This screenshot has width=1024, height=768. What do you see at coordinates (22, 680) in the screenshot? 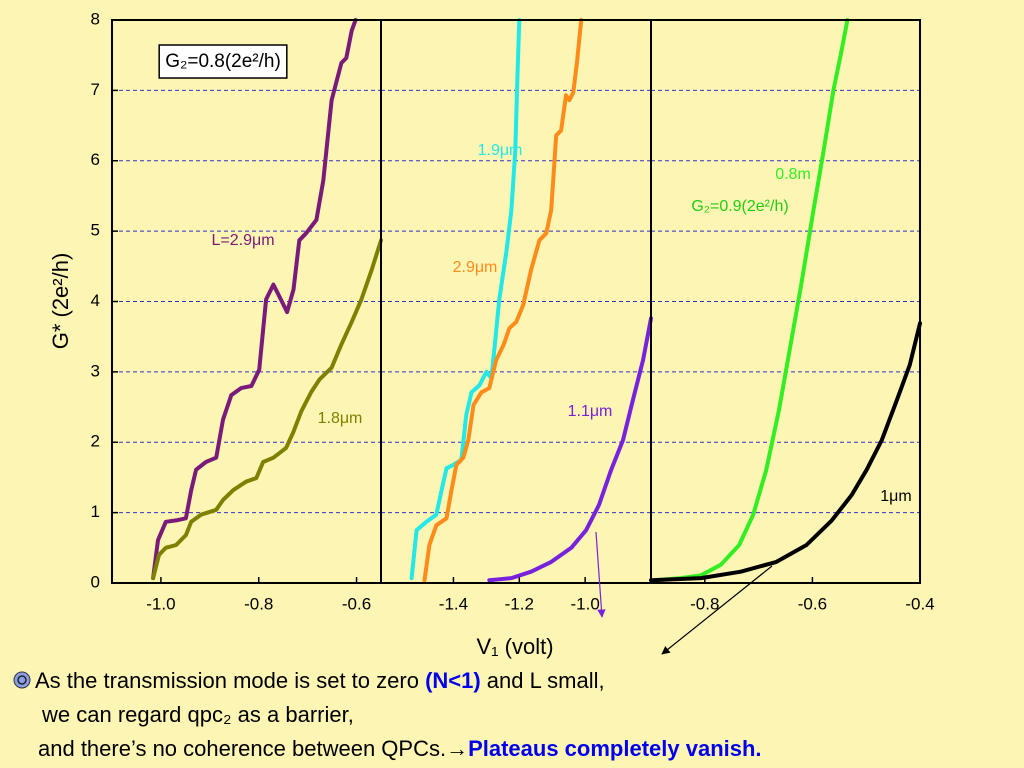
I see `bullet-icon` at bounding box center [22, 680].